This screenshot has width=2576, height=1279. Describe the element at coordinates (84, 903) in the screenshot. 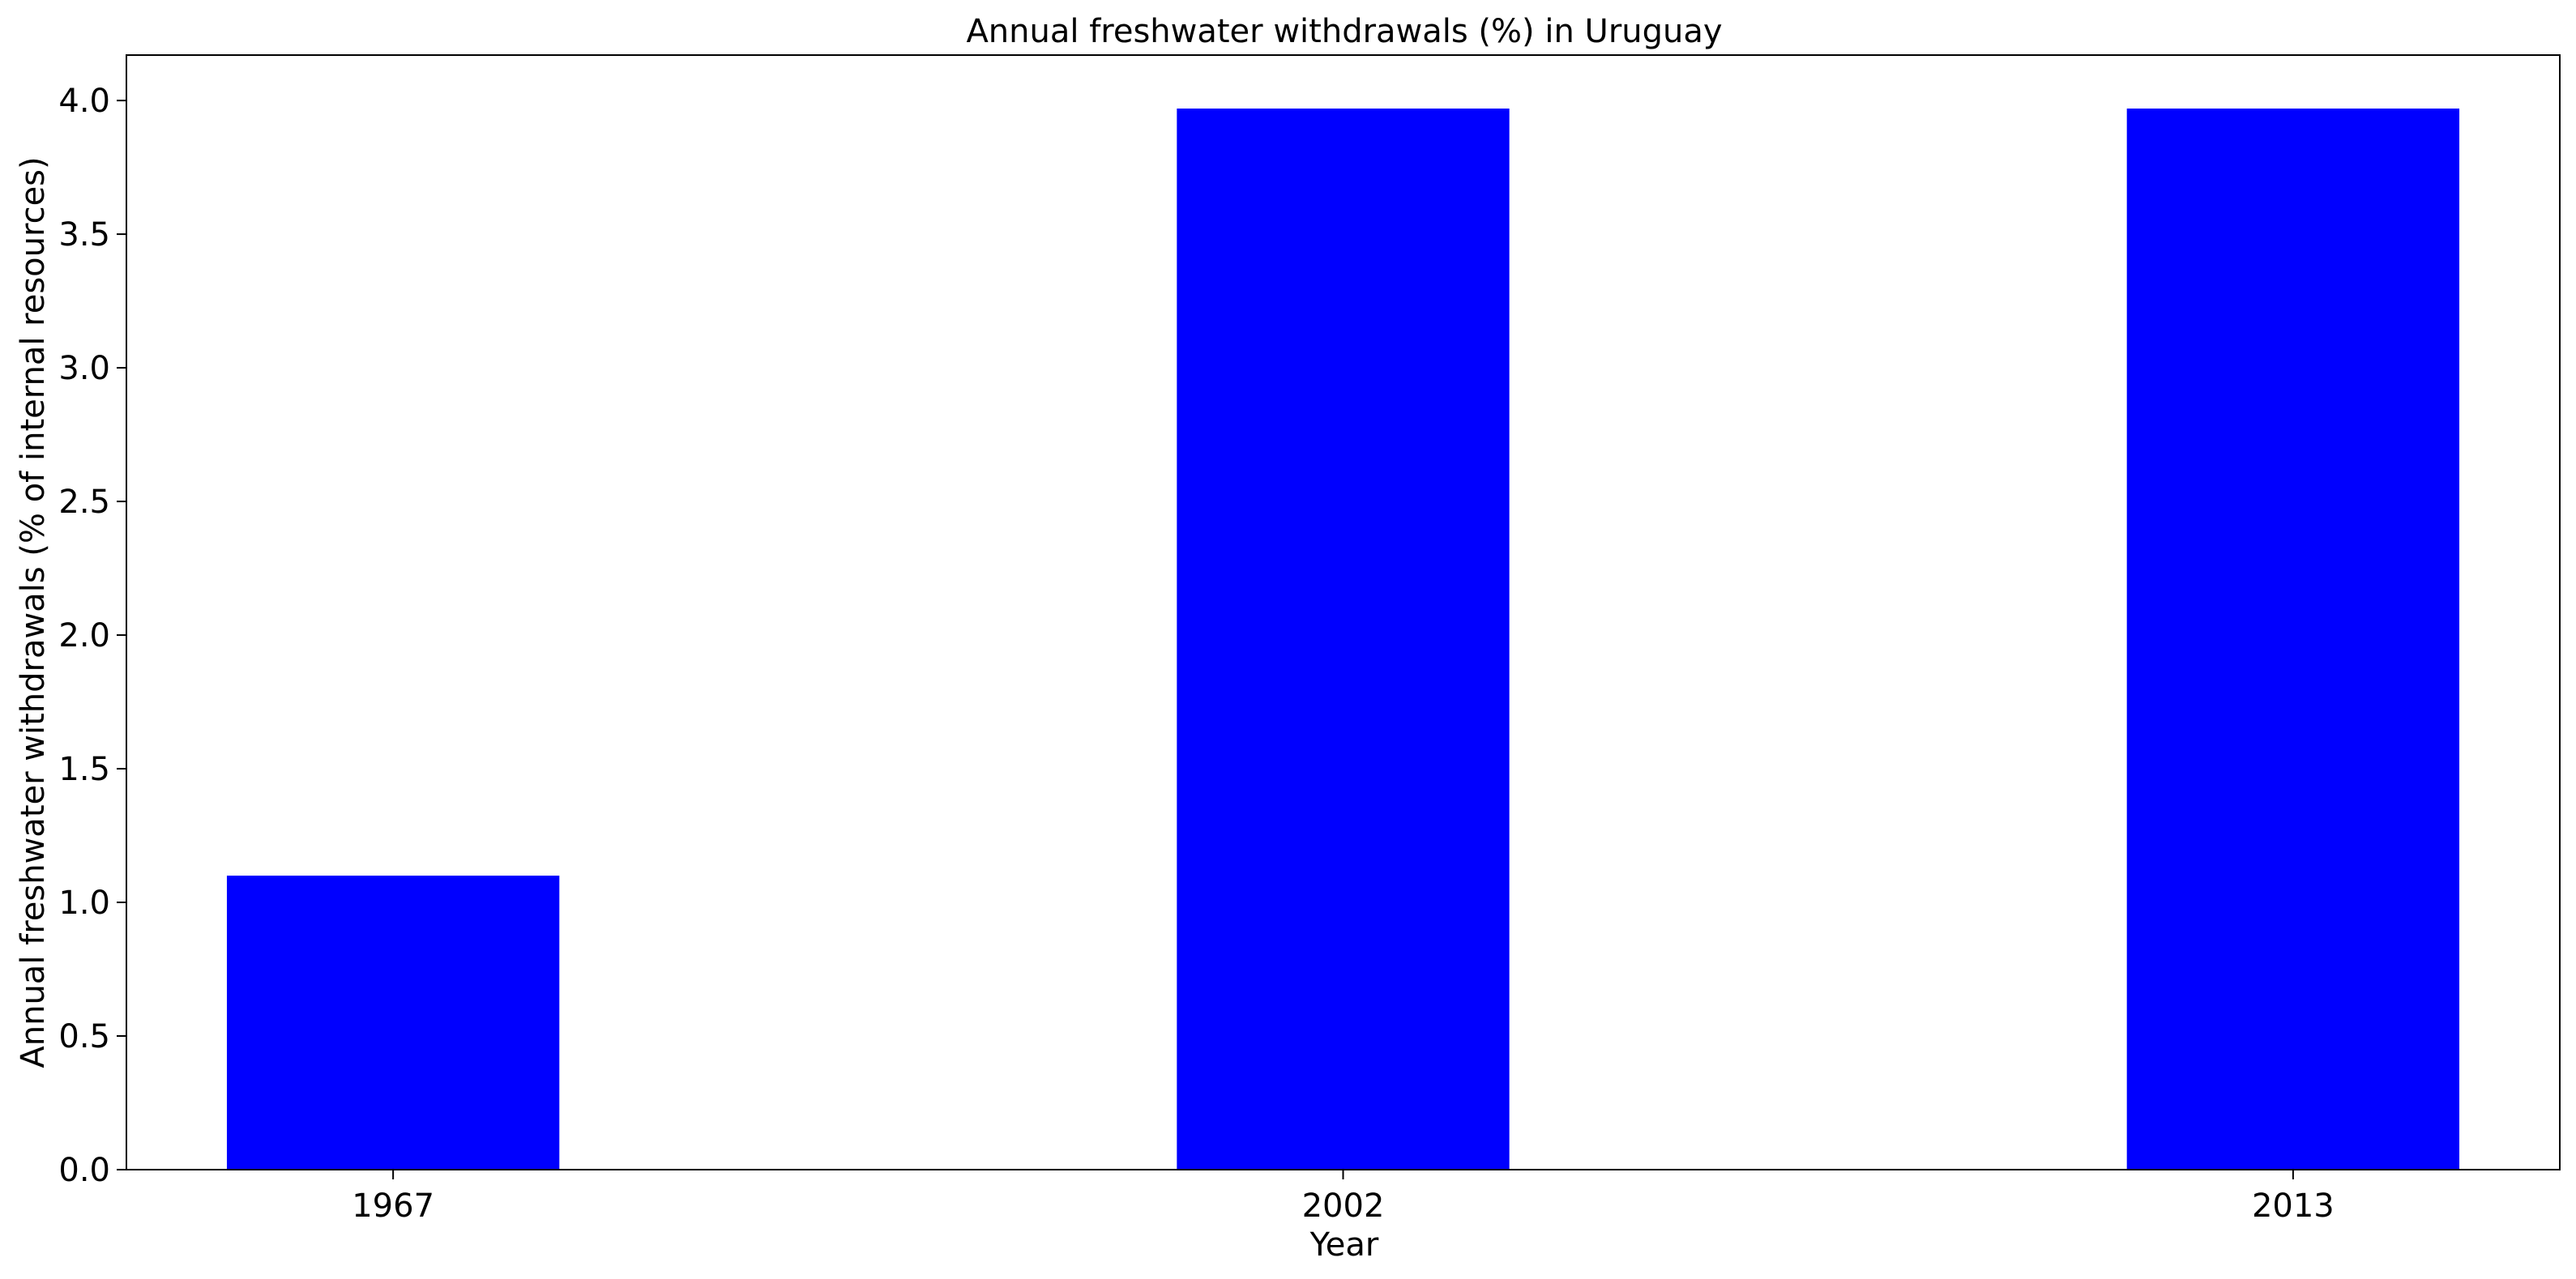

I see `y-tick-label: 1.0` at that location.